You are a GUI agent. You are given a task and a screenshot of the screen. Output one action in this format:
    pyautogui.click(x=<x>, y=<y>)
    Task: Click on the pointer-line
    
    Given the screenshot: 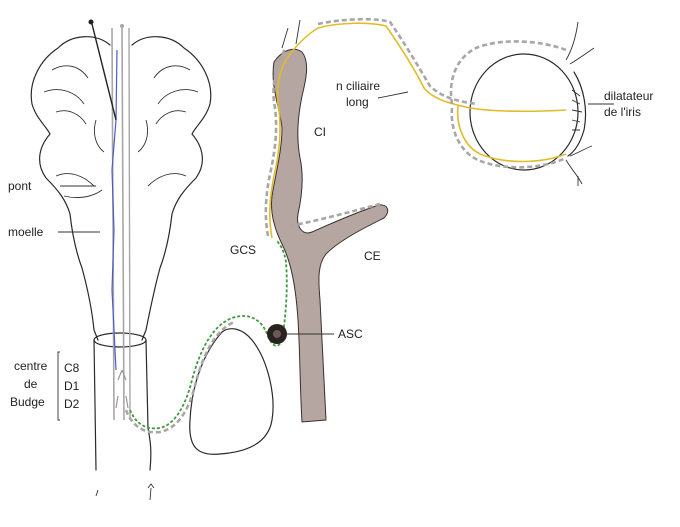 What is the action you would take?
    pyautogui.click(x=104, y=72)
    